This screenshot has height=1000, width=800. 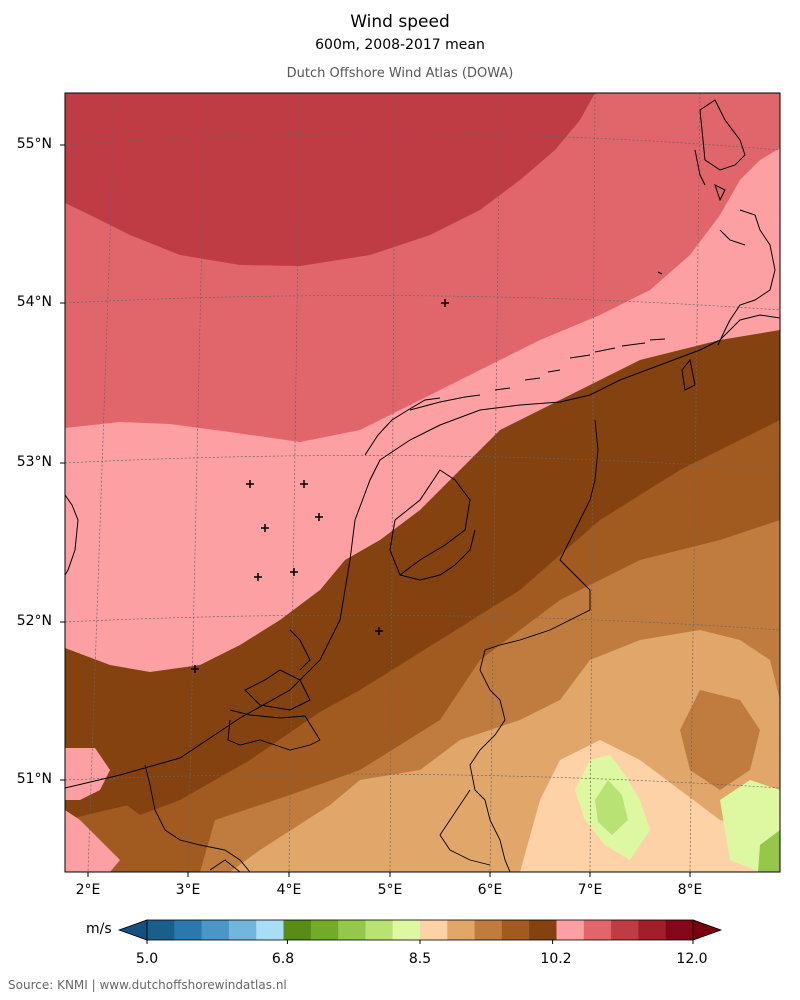 I want to click on lat-label: 52°N, so click(x=34, y=621).